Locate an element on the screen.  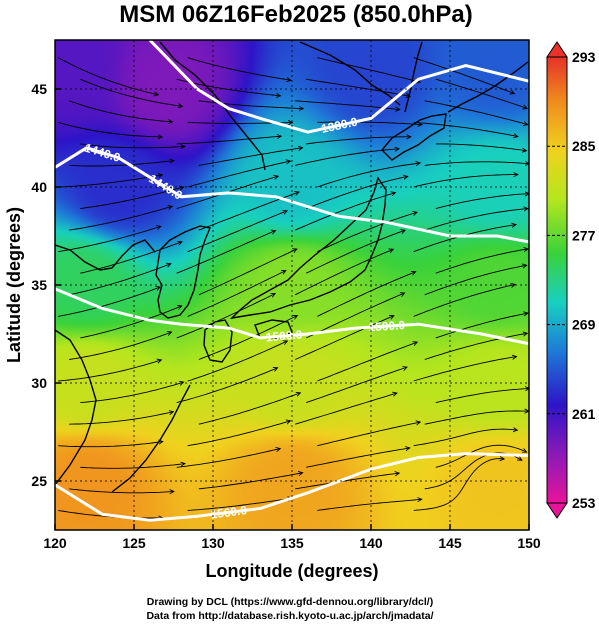
x-tick-label: 125 is located at coordinates (134, 543).